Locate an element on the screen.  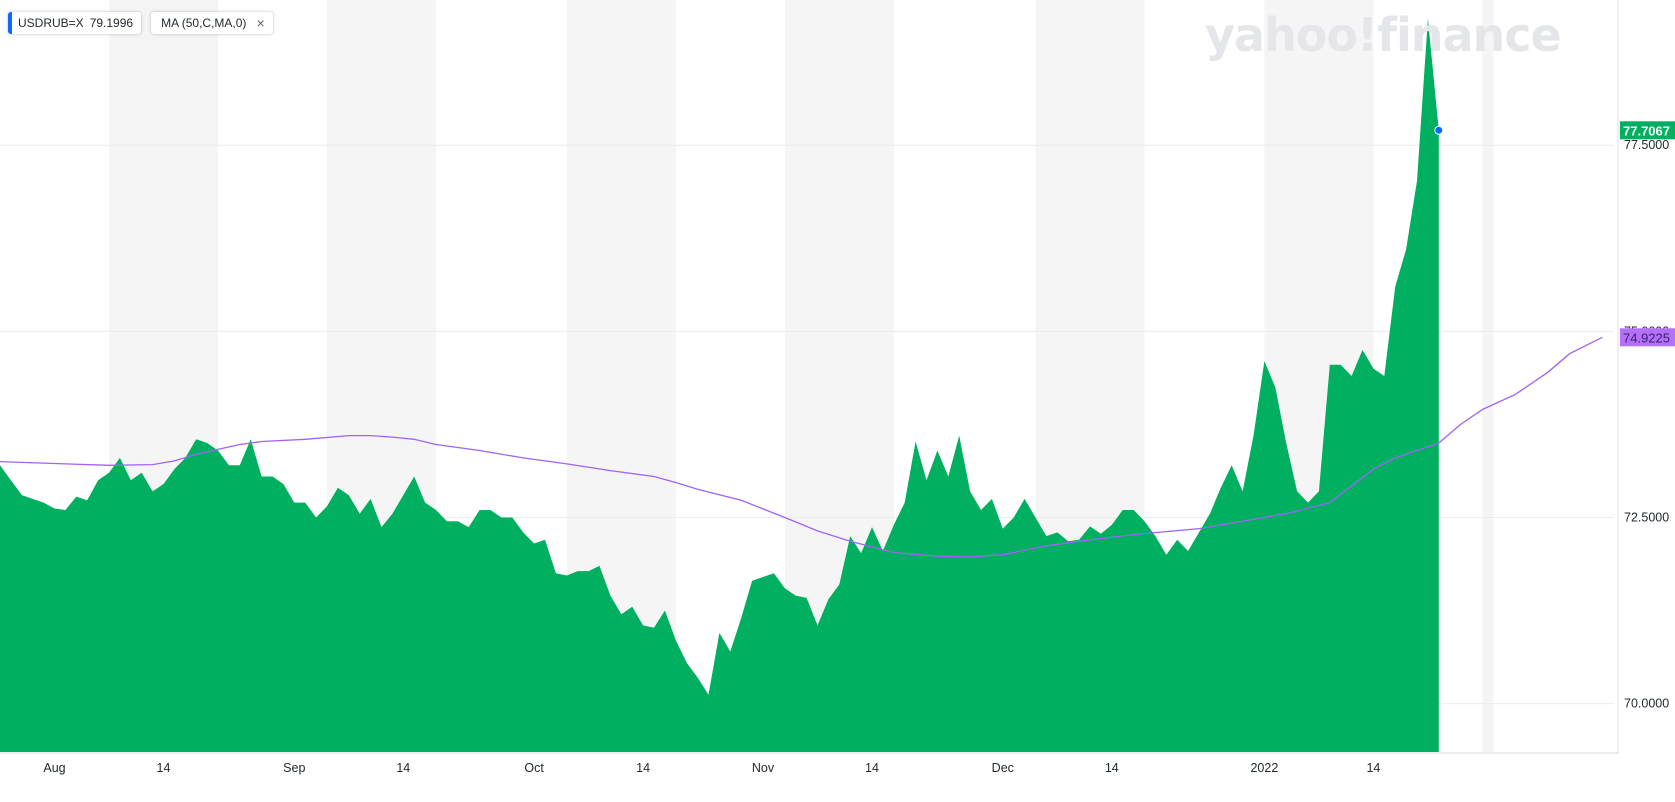
close-icon: × is located at coordinates (260, 23).